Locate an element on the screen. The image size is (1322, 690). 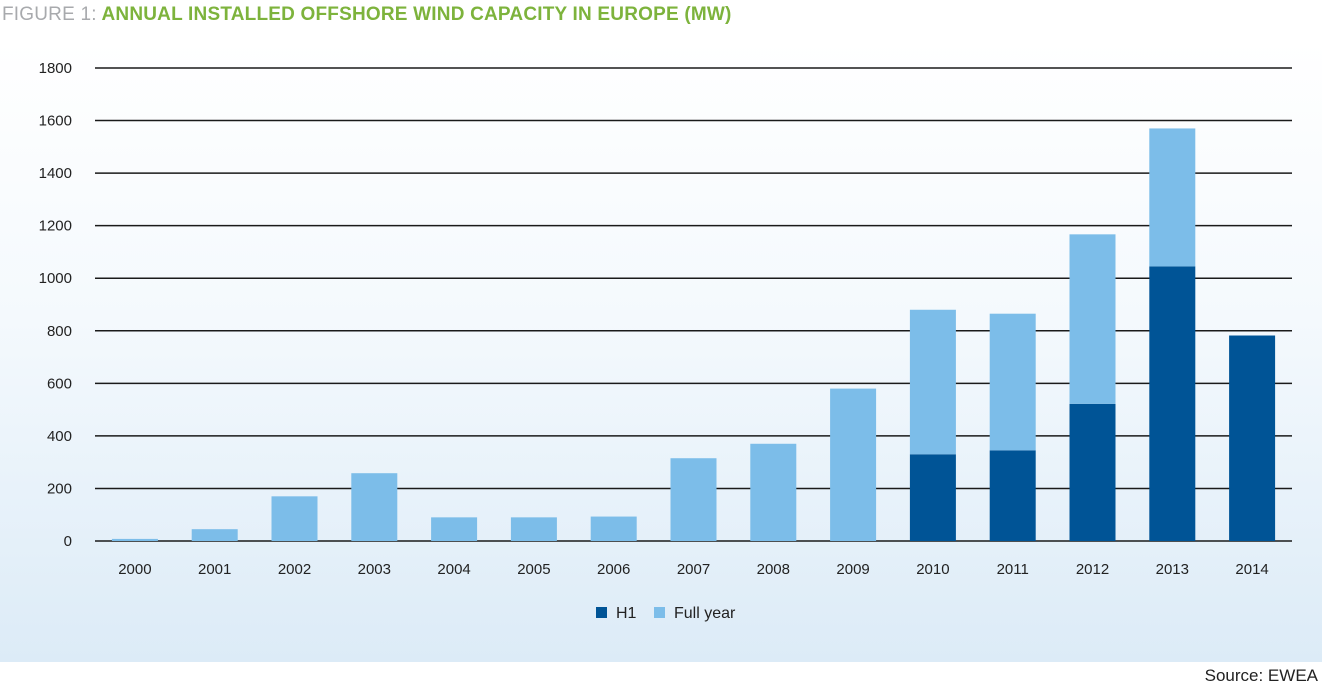
y-tick-label: 400 is located at coordinates (59, 436).